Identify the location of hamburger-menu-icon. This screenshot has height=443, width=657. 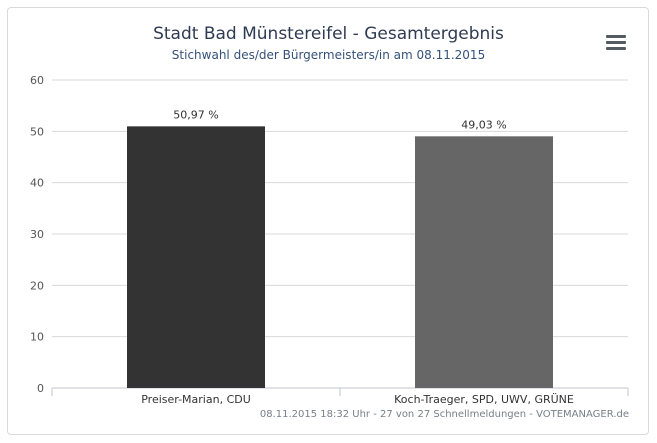
(616, 43).